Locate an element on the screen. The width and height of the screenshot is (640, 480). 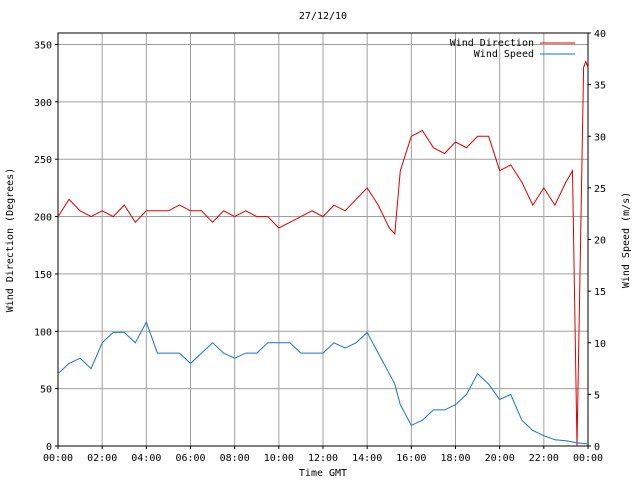
y-right-tick-label: 10 is located at coordinates (600, 344).